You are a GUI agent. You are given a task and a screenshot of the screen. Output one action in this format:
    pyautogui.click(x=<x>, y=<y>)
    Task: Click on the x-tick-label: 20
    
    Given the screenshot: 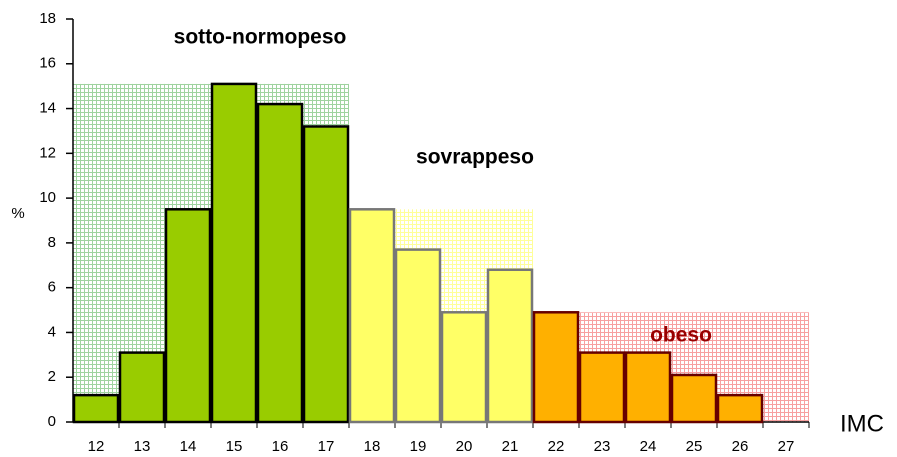 What is the action you would take?
    pyautogui.click(x=464, y=446)
    